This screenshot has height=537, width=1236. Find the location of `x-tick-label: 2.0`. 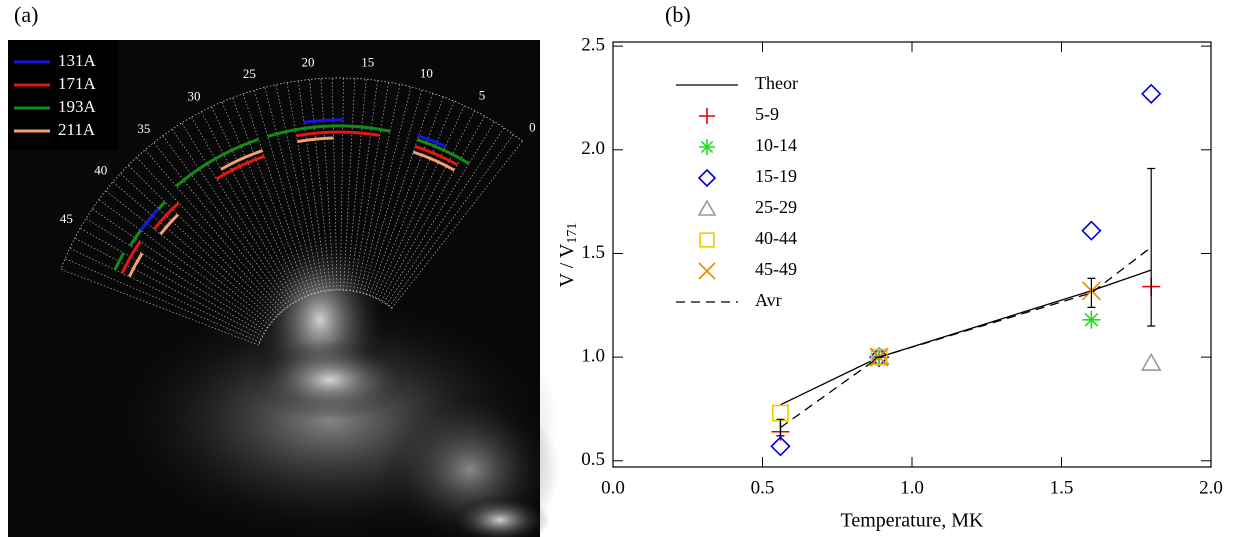

x-tick-label: 2.0 is located at coordinates (1211, 487).